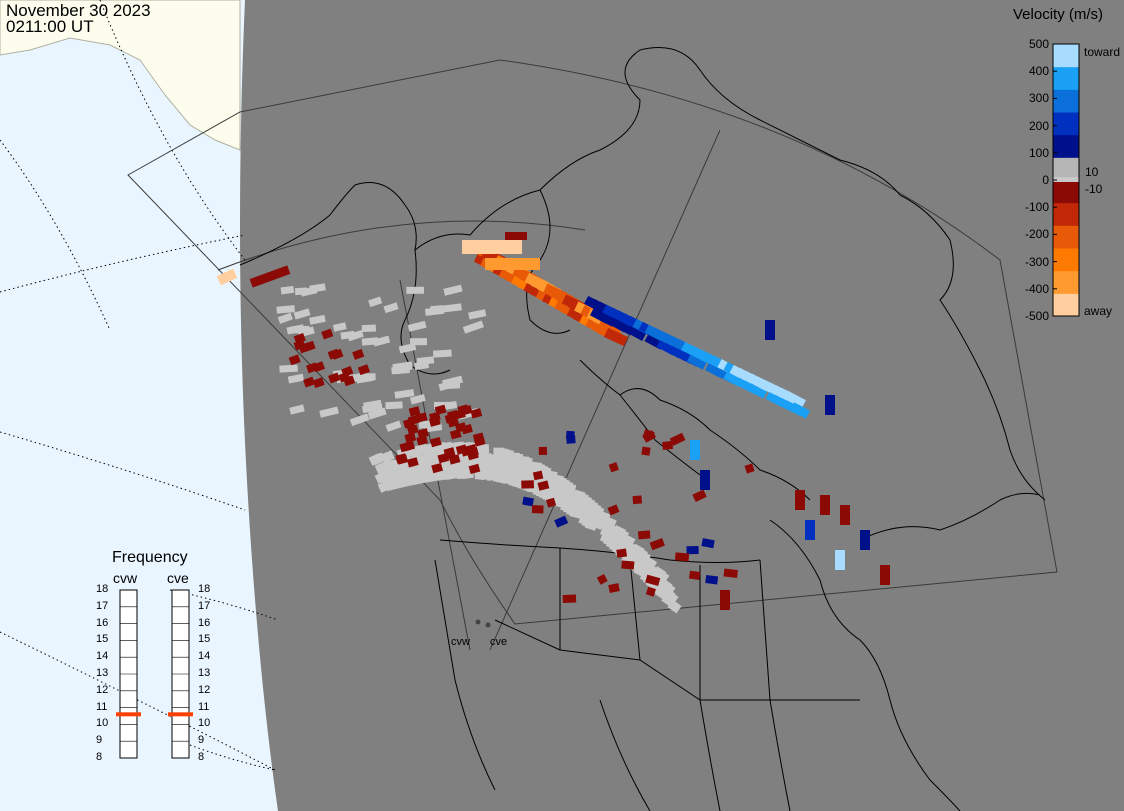 Image resolution: width=1124 pixels, height=811 pixels. I want to click on frequency-tick-label: 18, so click(102, 589).